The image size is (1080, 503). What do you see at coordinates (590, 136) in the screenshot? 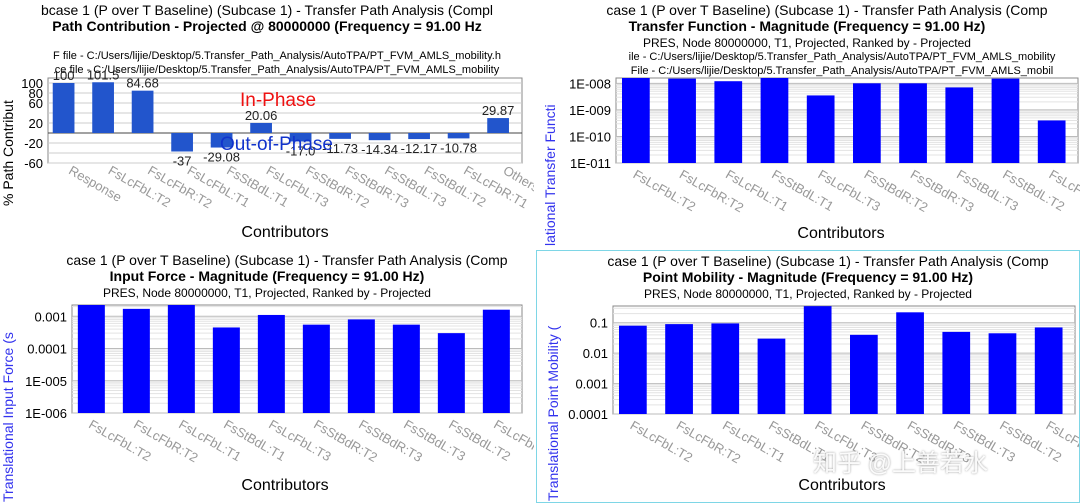
I see `y-tick-label: 1E-010` at bounding box center [590, 136].